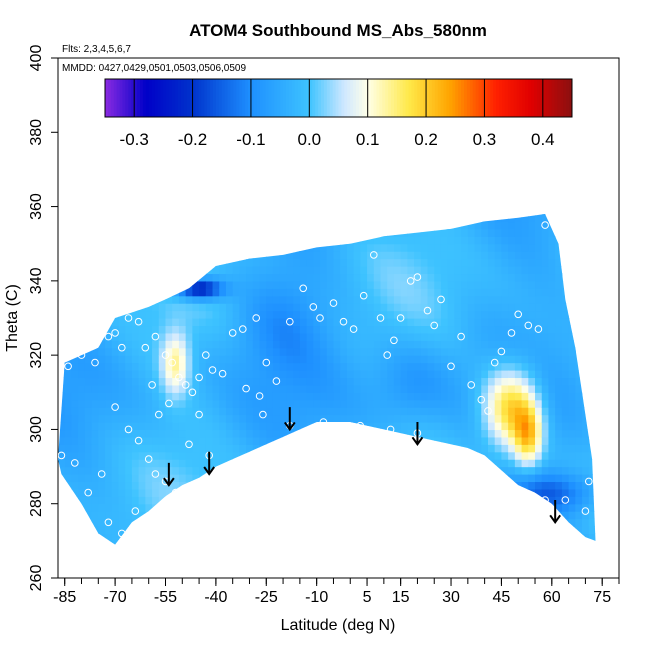  I want to click on y-tick-label: 360, so click(36, 206).